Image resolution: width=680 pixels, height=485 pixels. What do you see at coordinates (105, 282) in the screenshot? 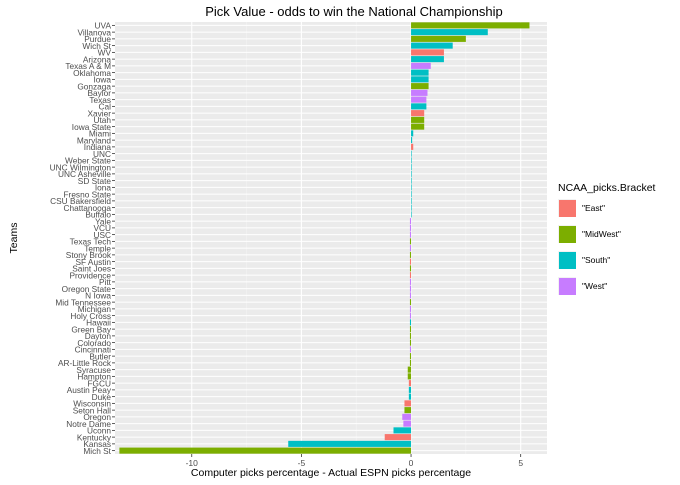
I see `y-tick-label: Pitt` at bounding box center [105, 282].